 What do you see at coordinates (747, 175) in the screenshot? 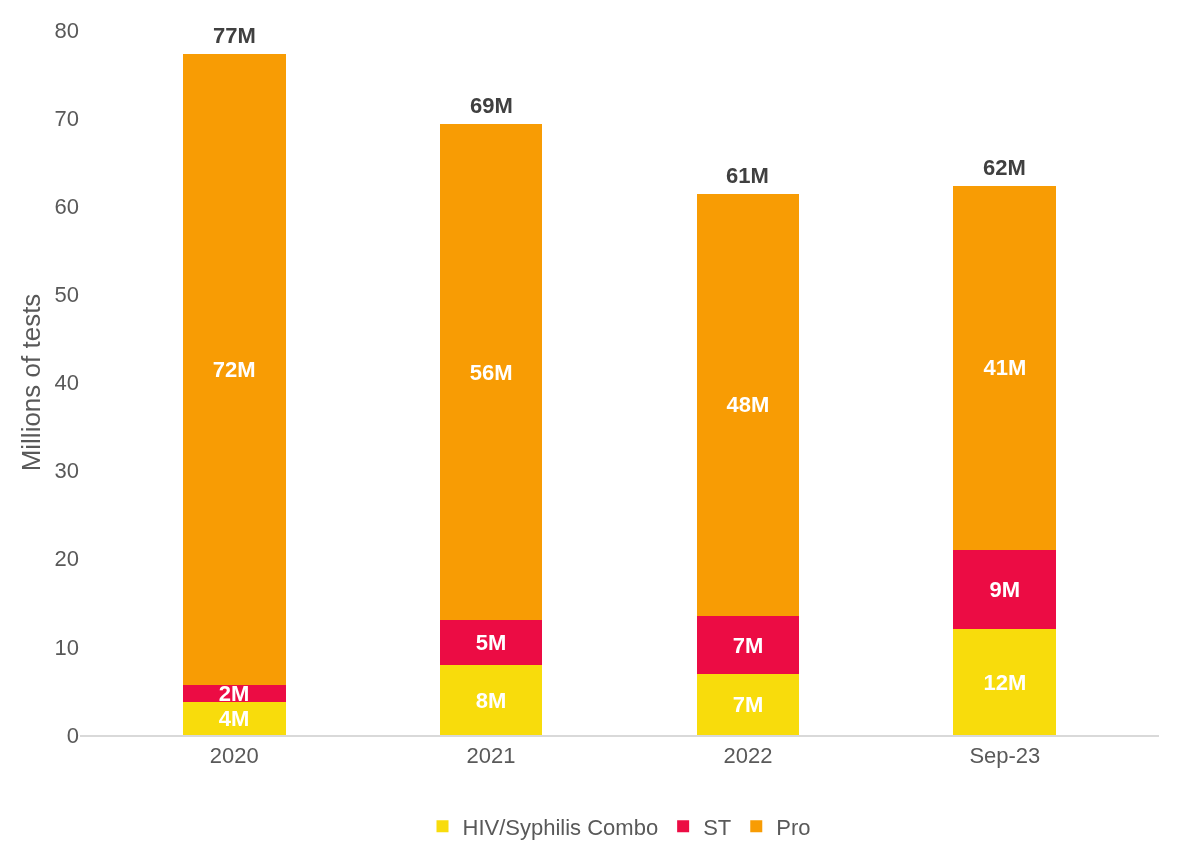
I see `total-label: 61M` at bounding box center [747, 175].